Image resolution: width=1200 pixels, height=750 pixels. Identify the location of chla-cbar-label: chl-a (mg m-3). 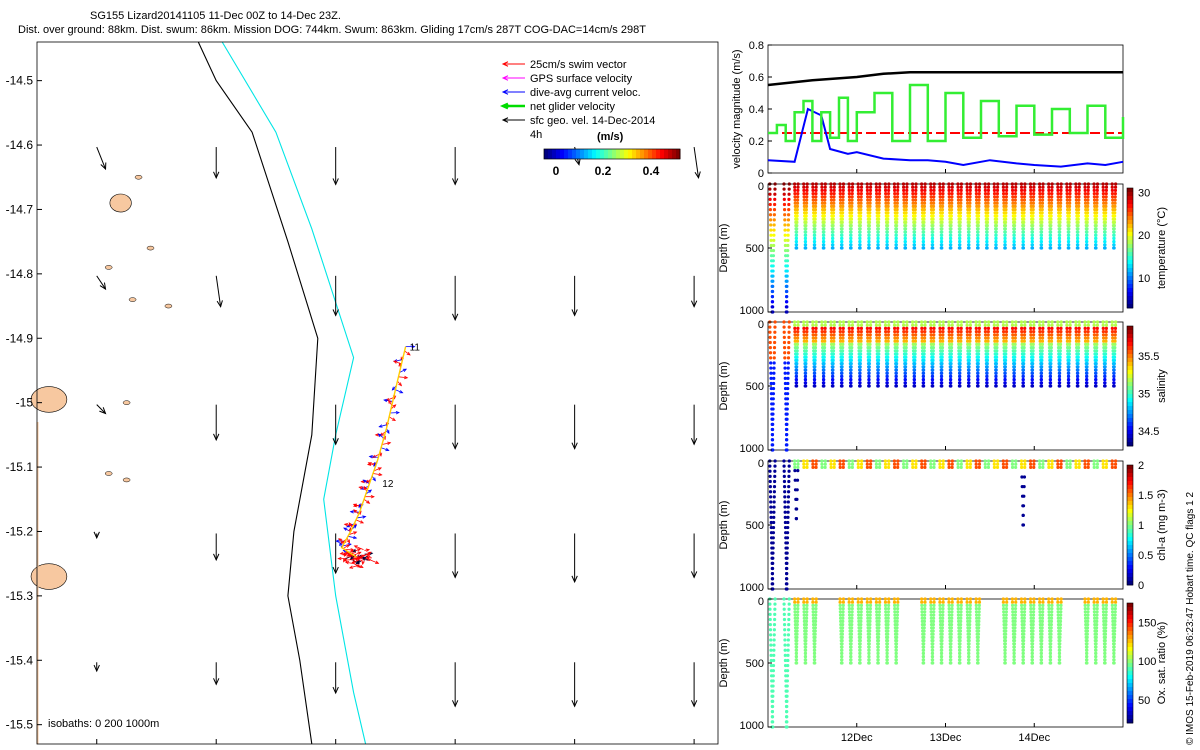
(1162, 525).